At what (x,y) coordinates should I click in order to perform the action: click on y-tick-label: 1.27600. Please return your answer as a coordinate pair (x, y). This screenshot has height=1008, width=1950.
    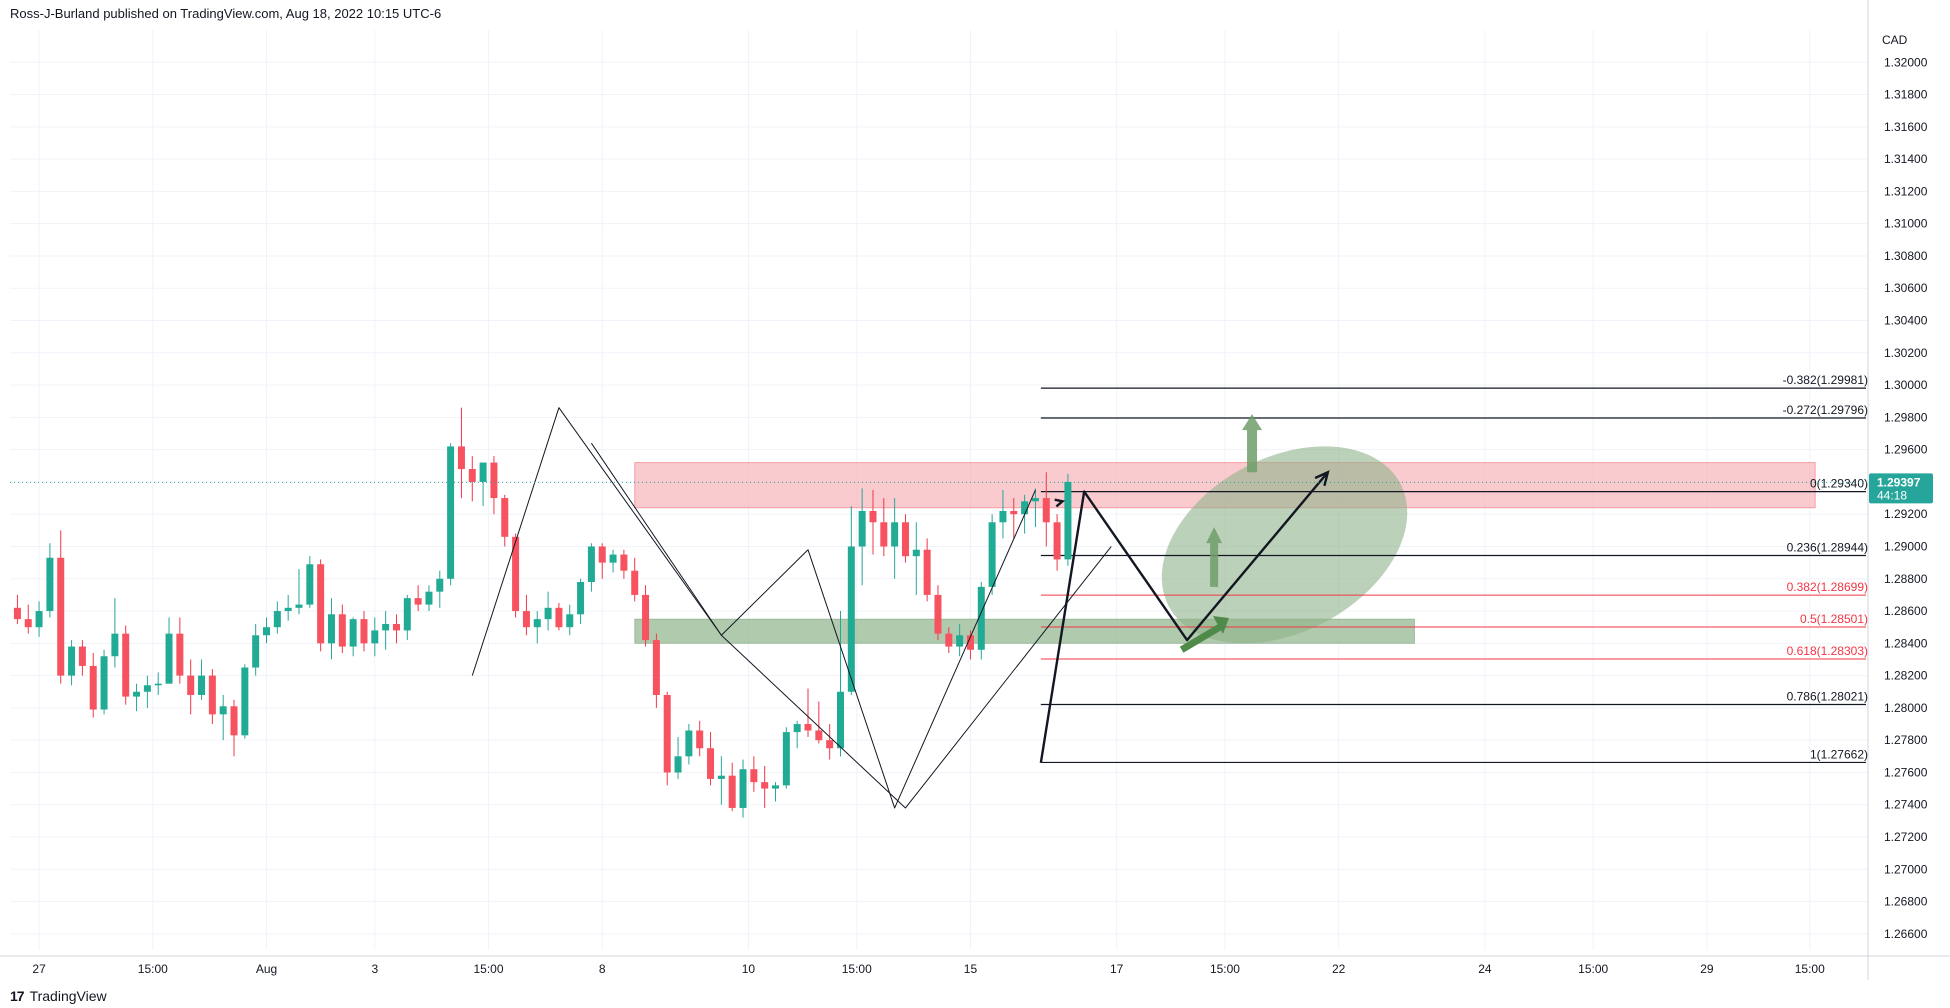
    Looking at the image, I should click on (1906, 772).